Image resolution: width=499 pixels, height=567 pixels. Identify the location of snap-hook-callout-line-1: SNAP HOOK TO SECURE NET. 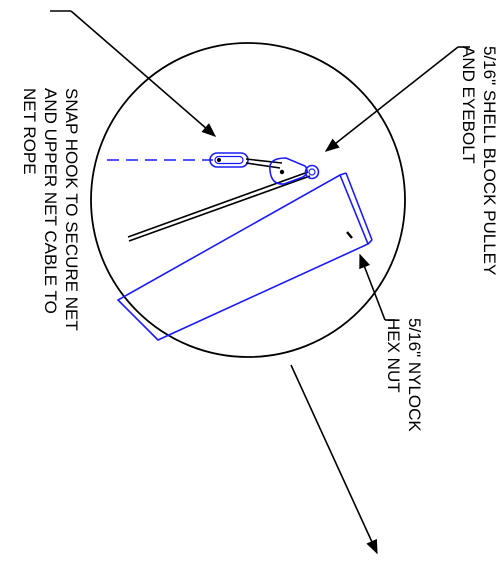
(71, 209).